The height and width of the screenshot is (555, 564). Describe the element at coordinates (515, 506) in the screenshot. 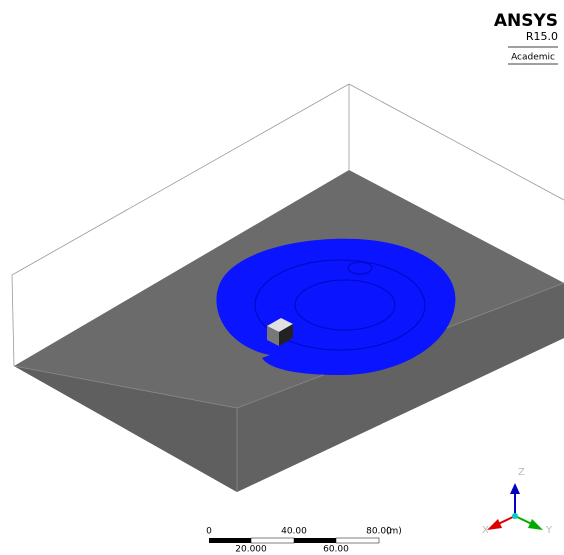

I see `axis-triad` at that location.